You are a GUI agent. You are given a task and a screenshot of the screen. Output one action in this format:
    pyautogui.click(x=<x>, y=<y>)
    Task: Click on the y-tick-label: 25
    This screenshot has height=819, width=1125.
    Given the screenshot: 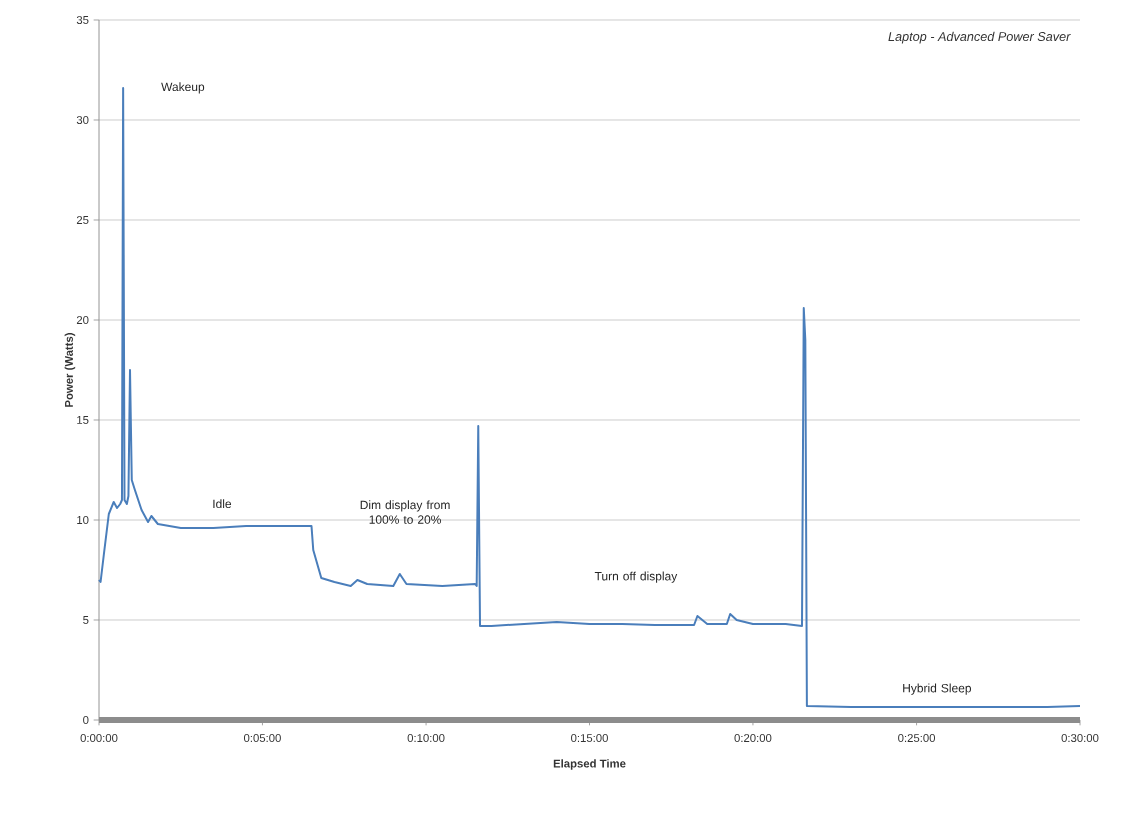 What is the action you would take?
    pyautogui.click(x=82, y=219)
    